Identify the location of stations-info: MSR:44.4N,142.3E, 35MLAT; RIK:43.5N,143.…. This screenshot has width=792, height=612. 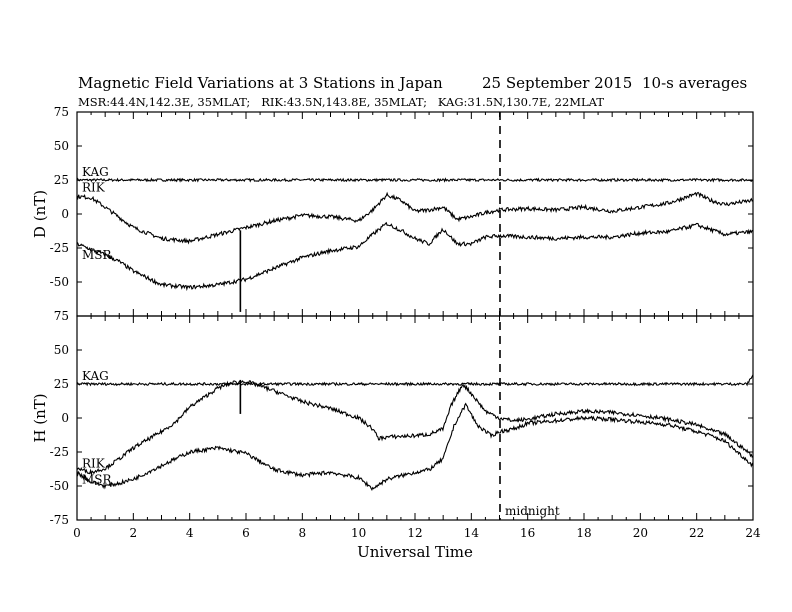
(341, 102).